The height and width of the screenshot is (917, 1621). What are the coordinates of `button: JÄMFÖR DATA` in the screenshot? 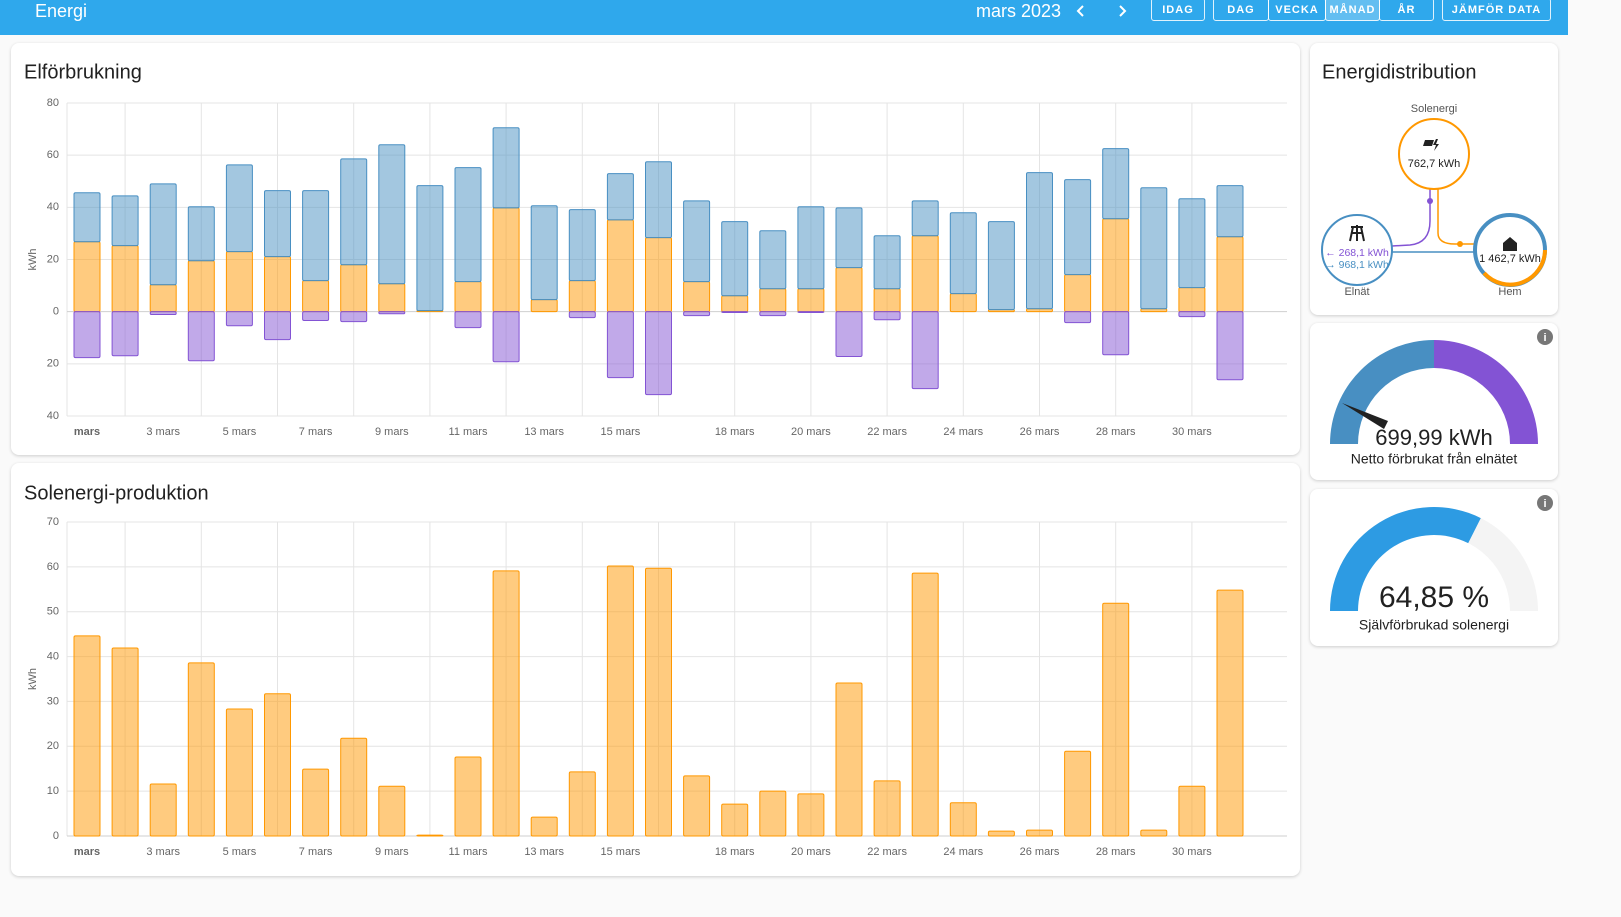 It's located at (1496, 10).